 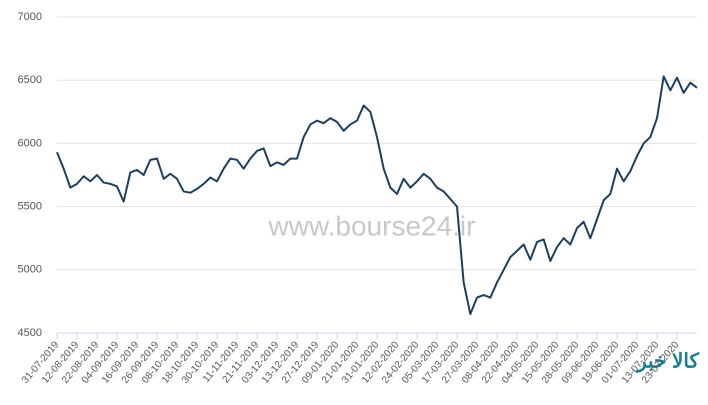 What do you see at coordinates (667, 361) in the screenshot?
I see `logo: کالا خبر` at bounding box center [667, 361].